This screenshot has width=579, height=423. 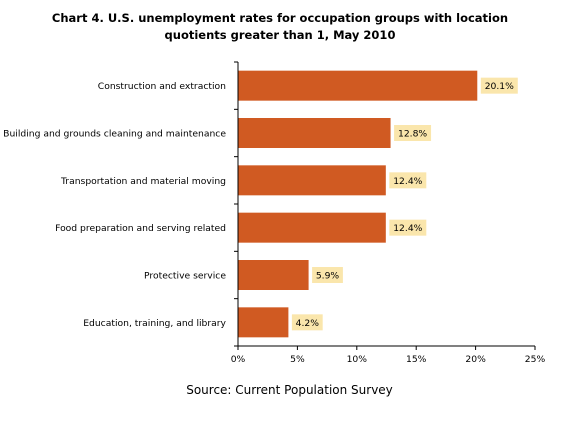 I want to click on data-label: 5.9%, so click(x=328, y=276).